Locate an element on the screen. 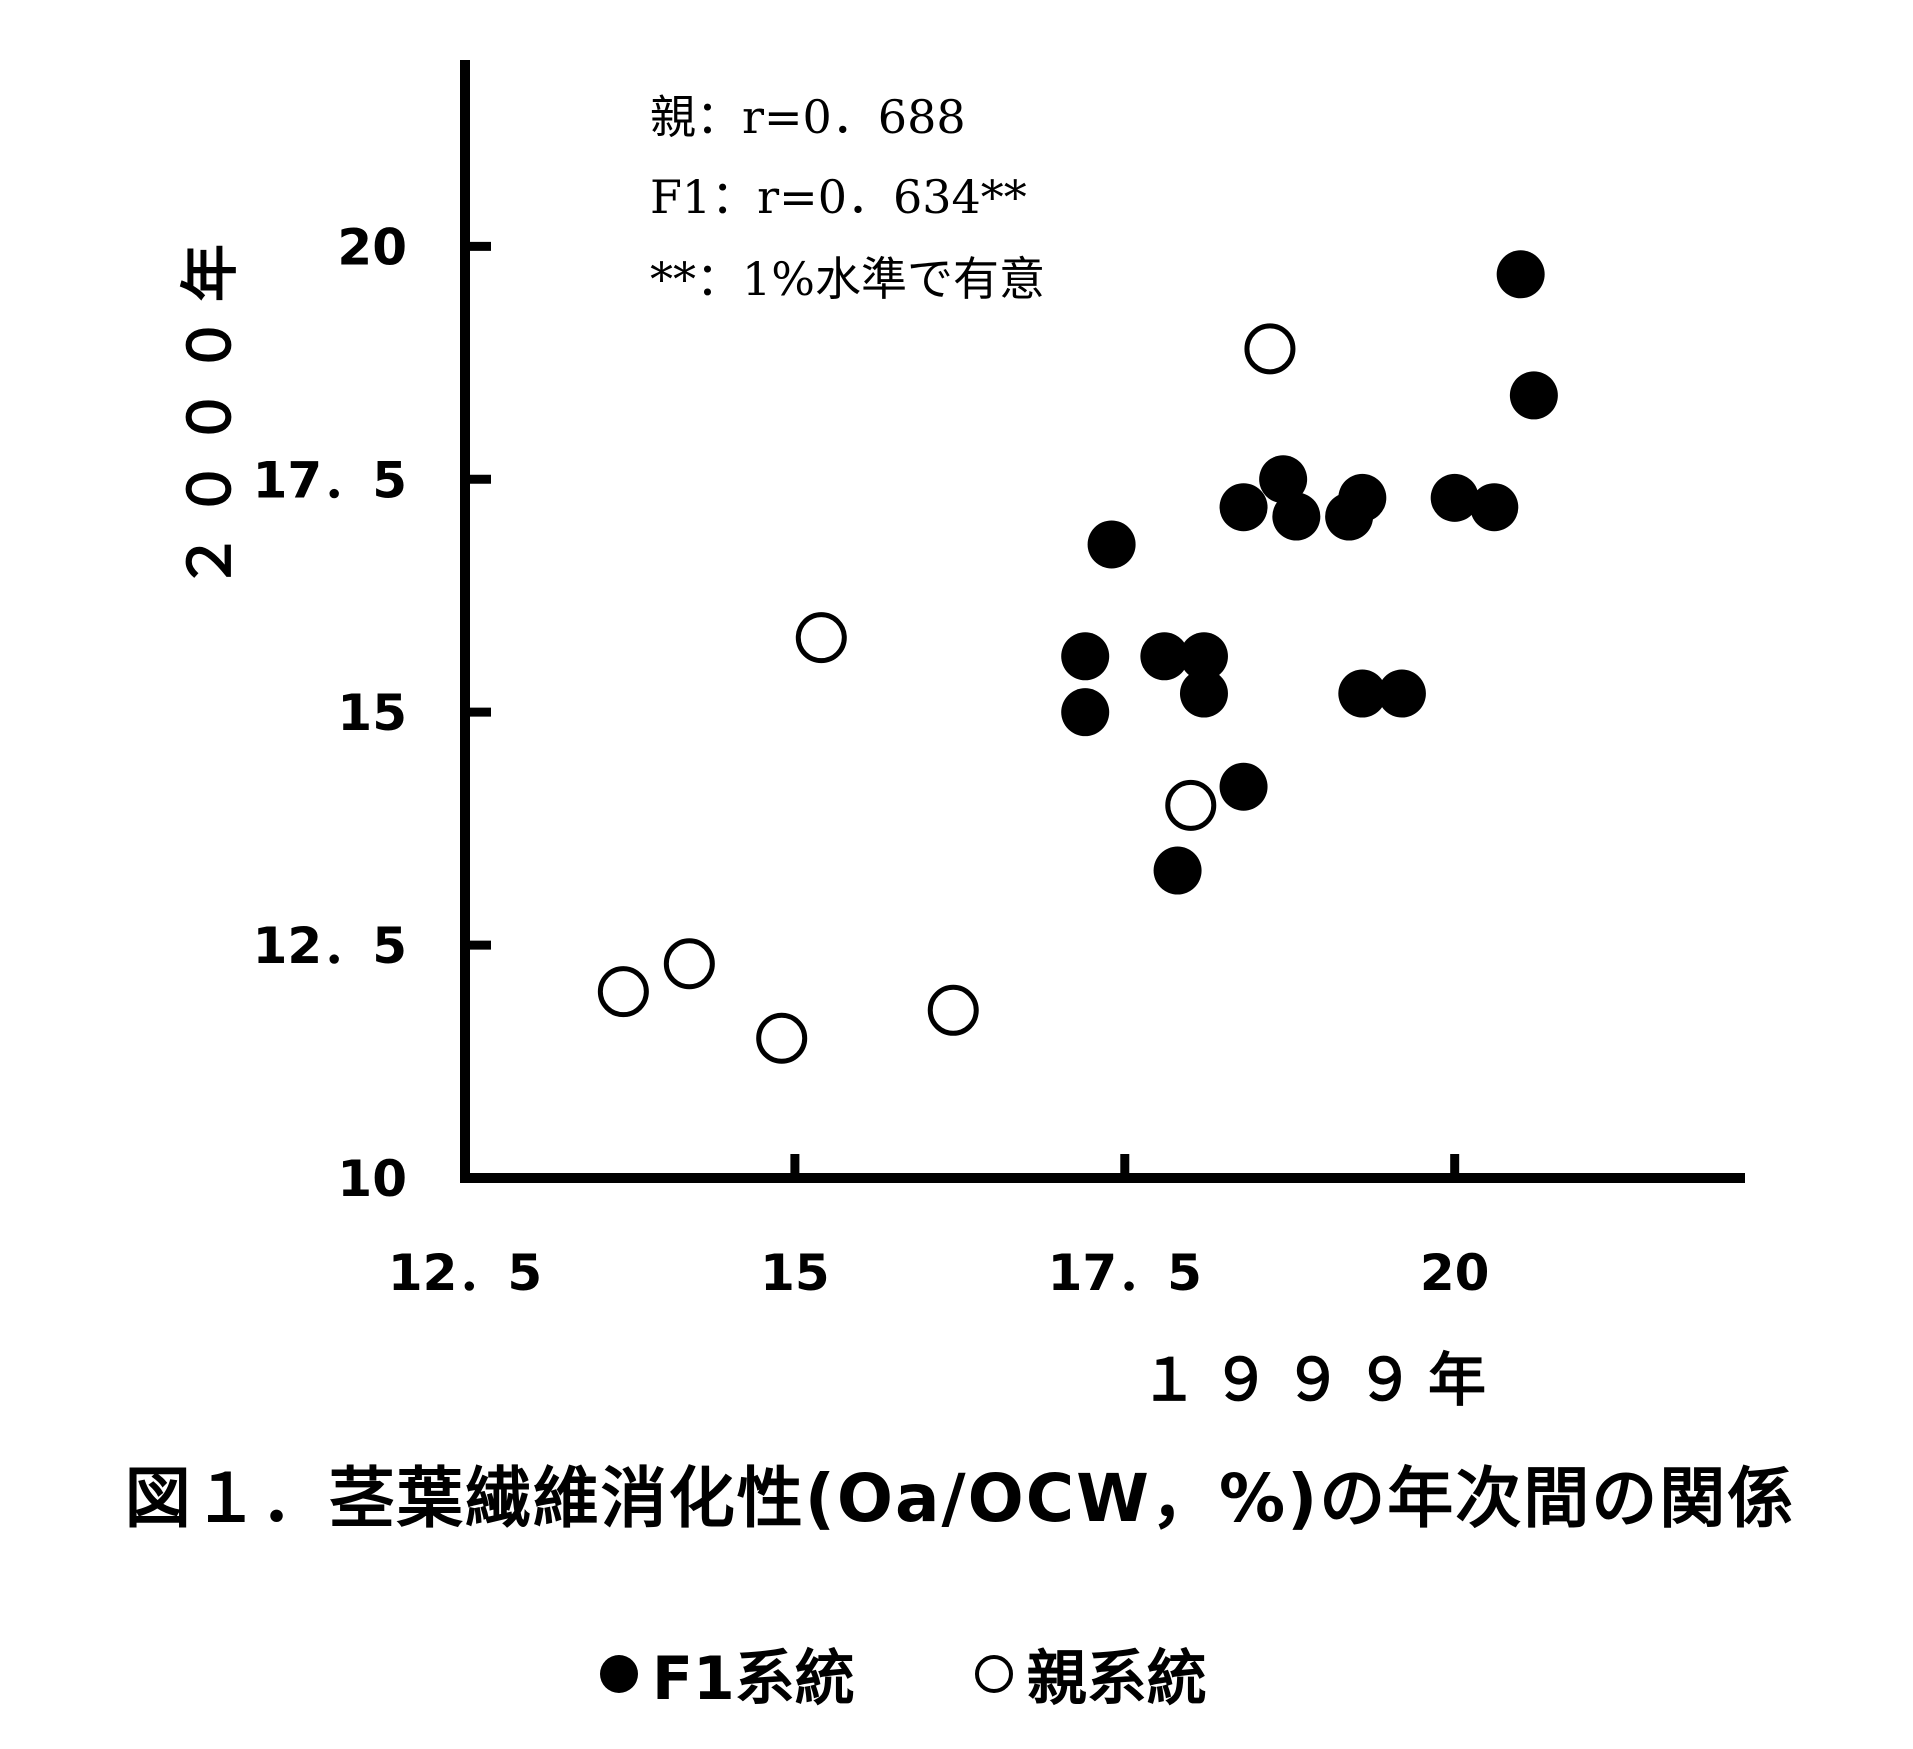  x-tick-label: 12．5 is located at coordinates (465, 1273).